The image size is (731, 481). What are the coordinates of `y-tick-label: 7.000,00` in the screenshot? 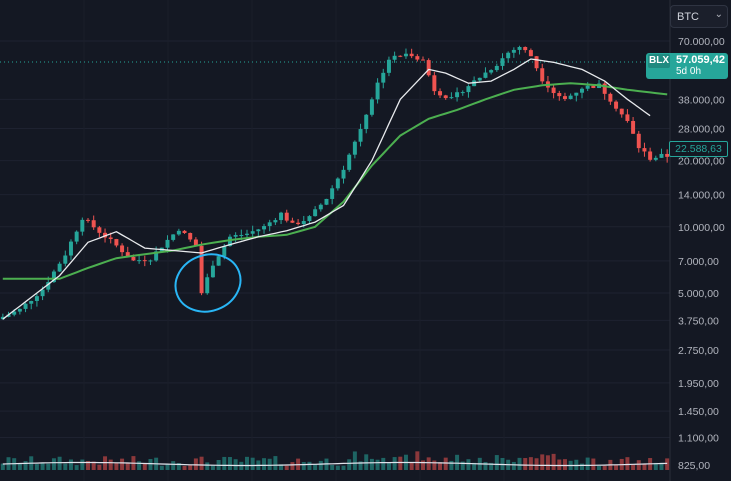 It's located at (698, 262).